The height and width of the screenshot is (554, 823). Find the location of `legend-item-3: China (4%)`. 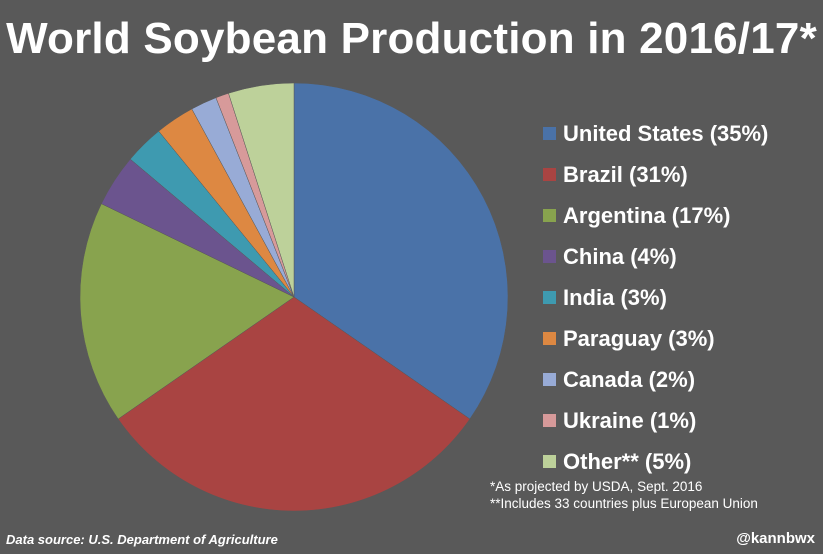

legend-item-3: China (4%) is located at coordinates (655, 256).